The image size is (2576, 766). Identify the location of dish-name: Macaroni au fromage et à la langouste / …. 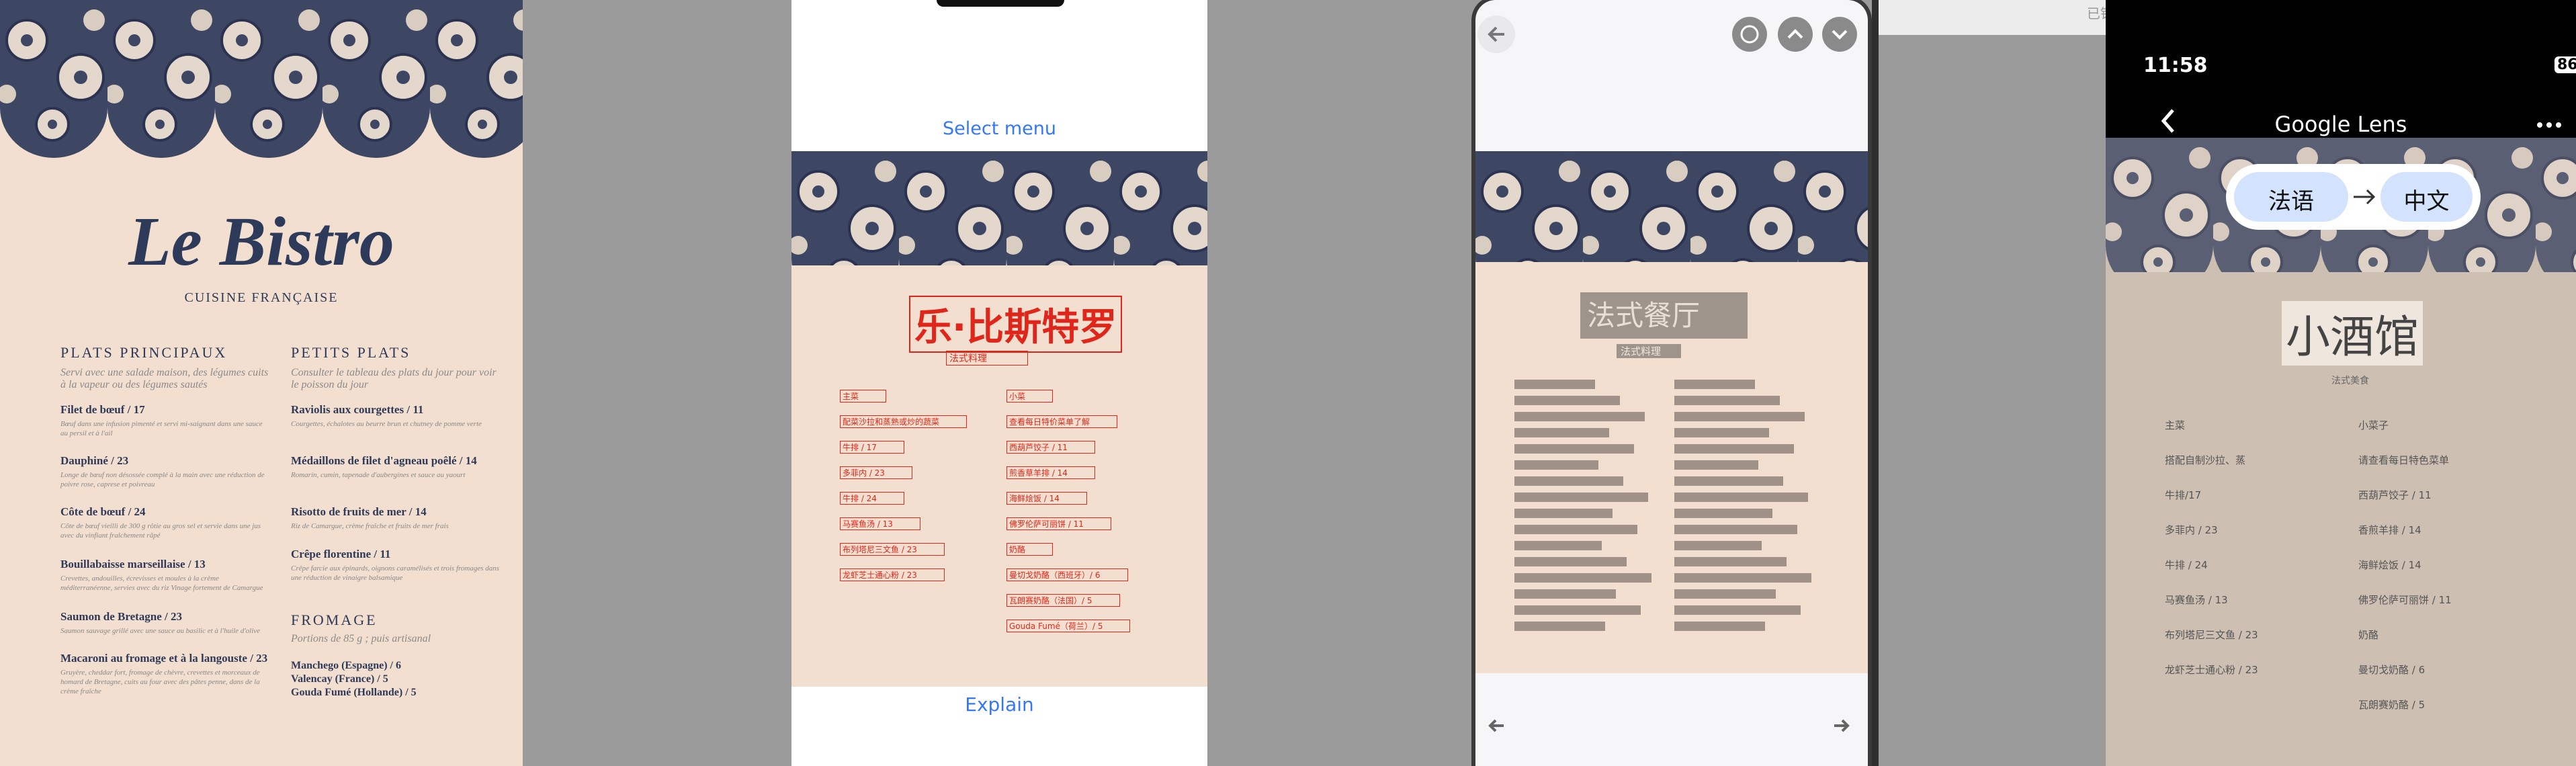
(164, 658).